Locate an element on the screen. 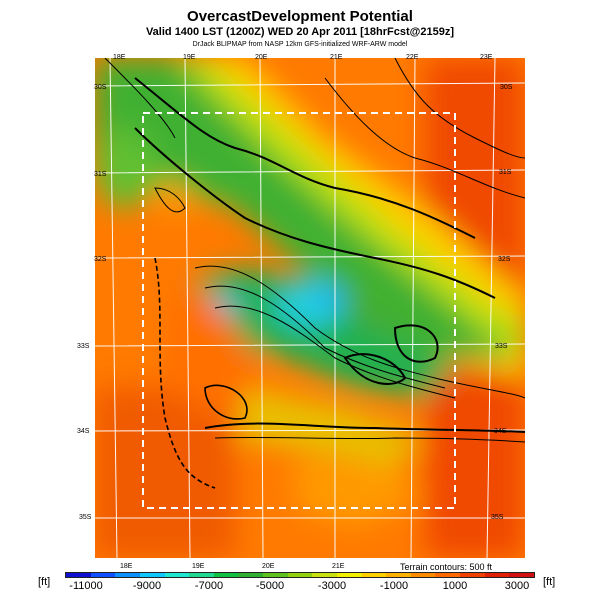  lat-tick-left: 30S is located at coordinates (100, 87).